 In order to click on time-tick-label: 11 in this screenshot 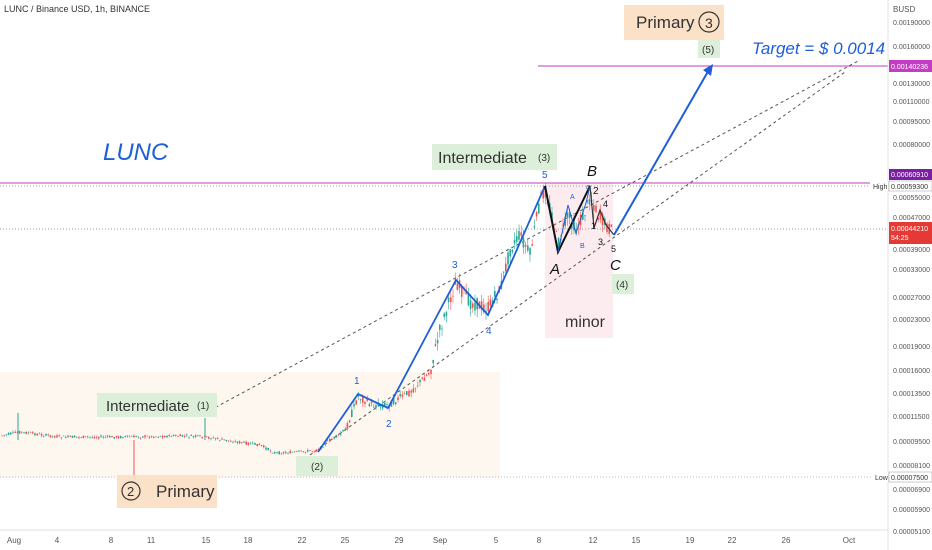, I will do `click(151, 540)`.